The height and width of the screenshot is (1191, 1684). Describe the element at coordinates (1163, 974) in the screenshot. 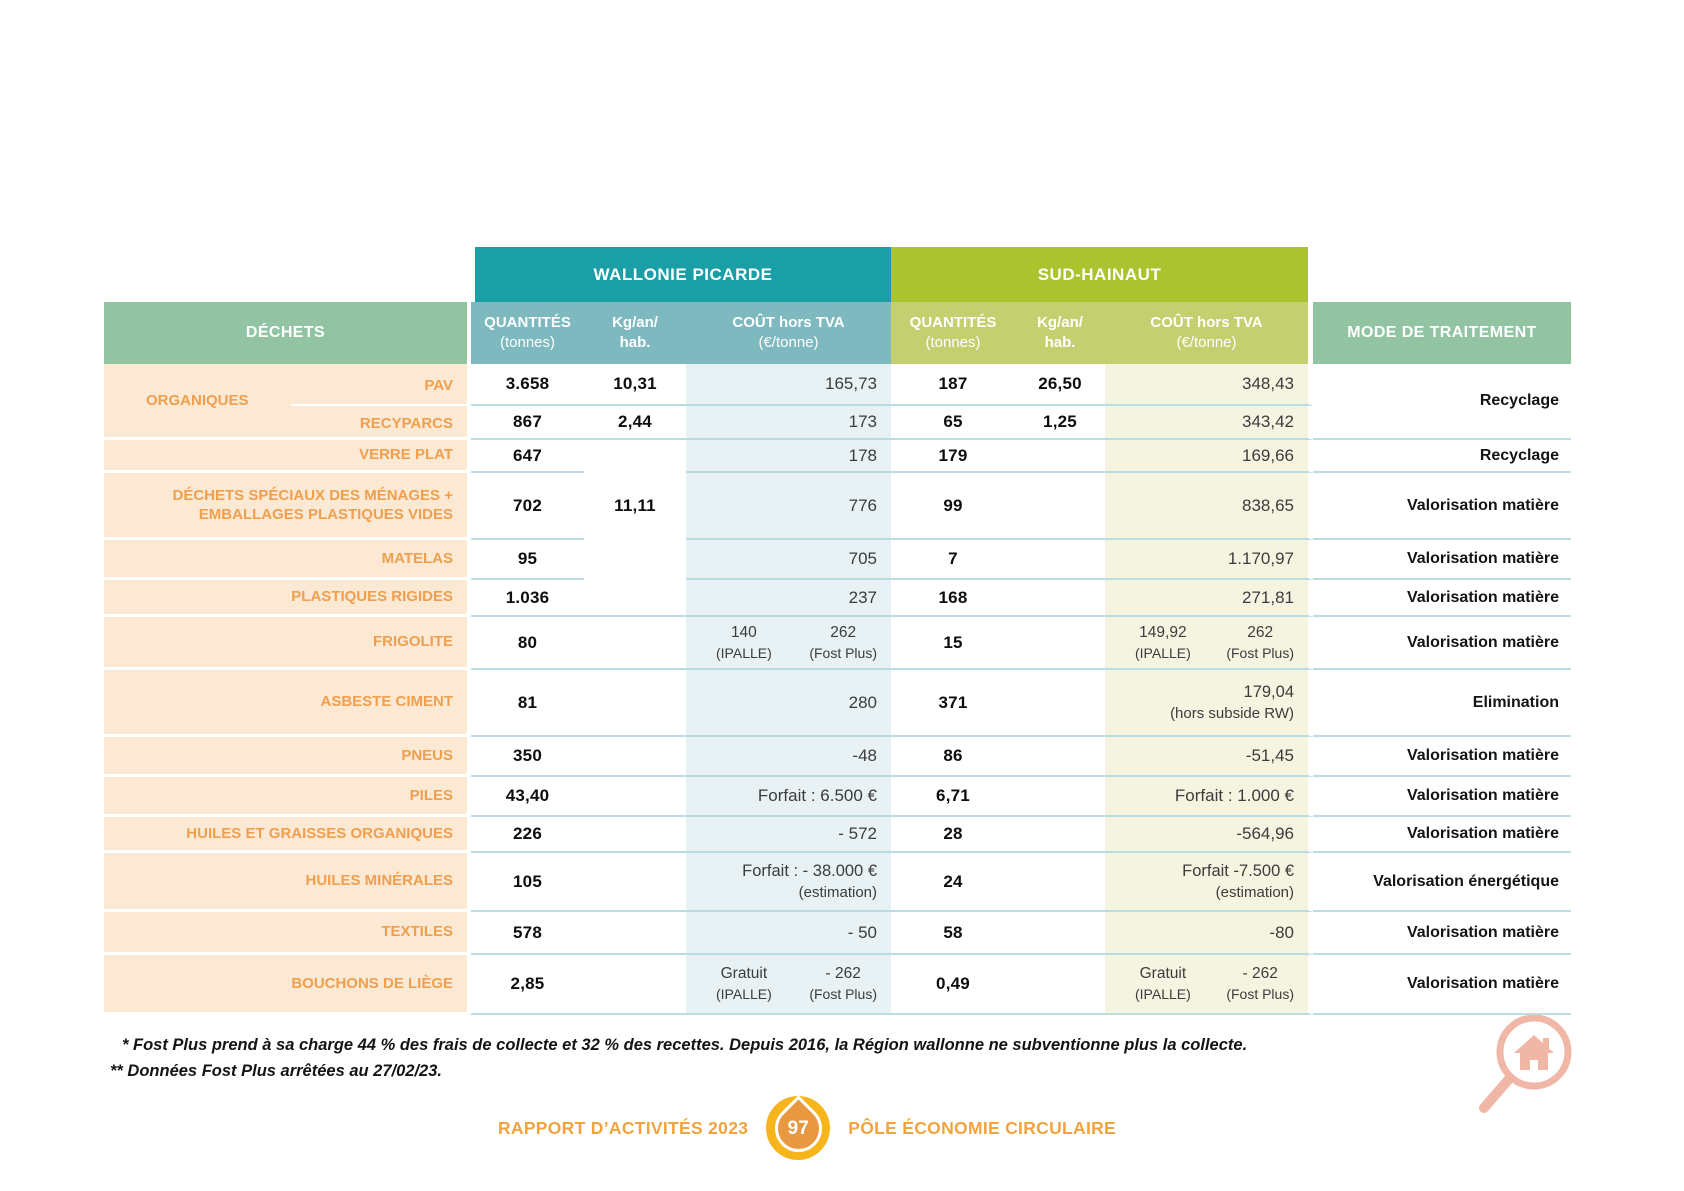

I see `cost-value: Gratuit` at that location.